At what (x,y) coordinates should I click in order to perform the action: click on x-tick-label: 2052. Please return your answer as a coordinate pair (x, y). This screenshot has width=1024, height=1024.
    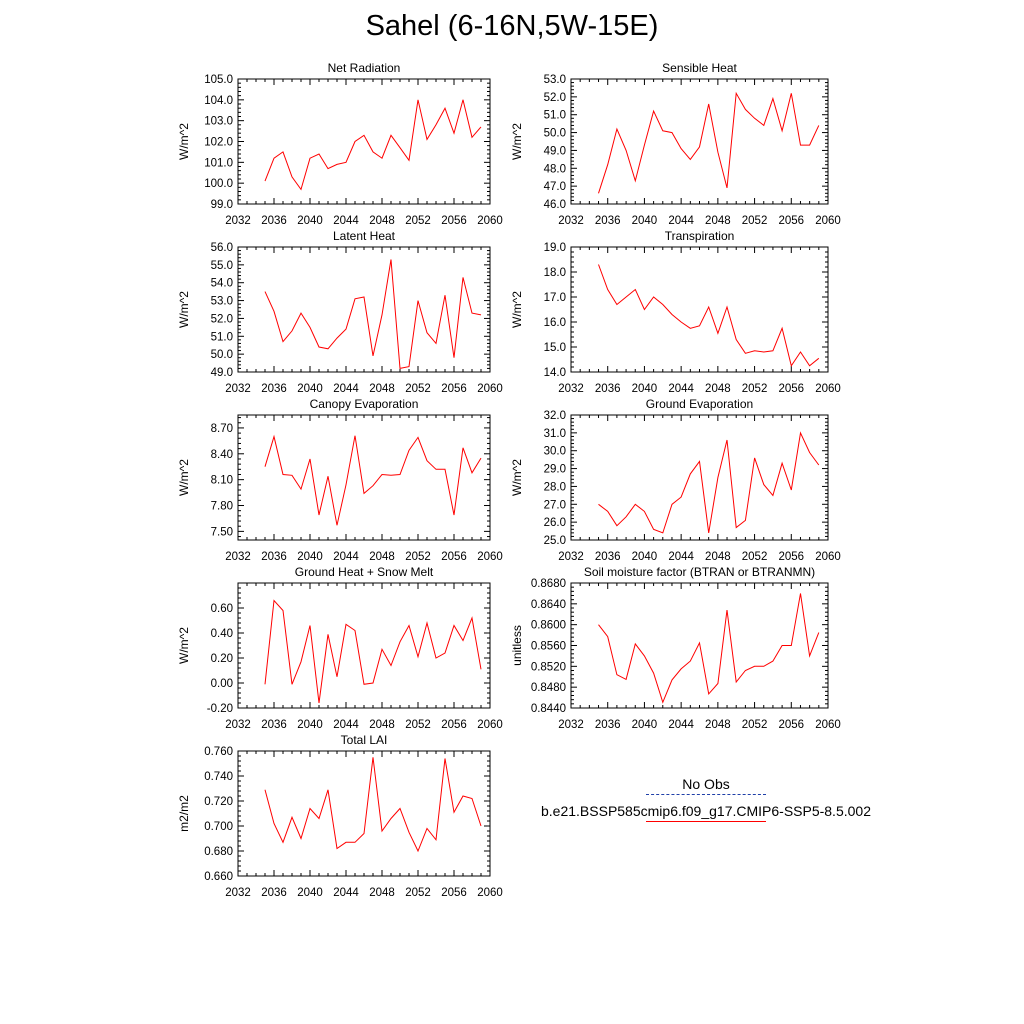
    Looking at the image, I should click on (755, 557).